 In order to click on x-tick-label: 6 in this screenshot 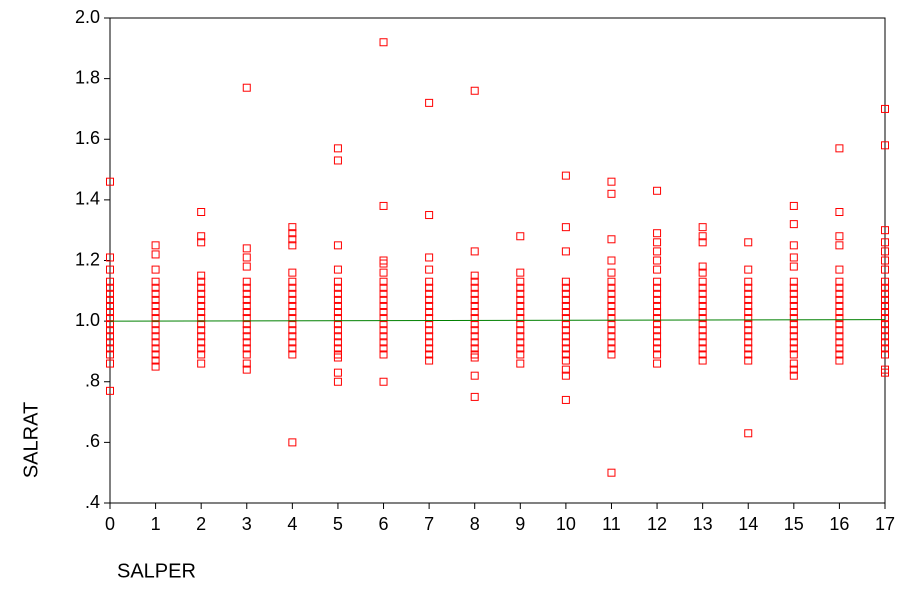, I will do `click(384, 524)`.